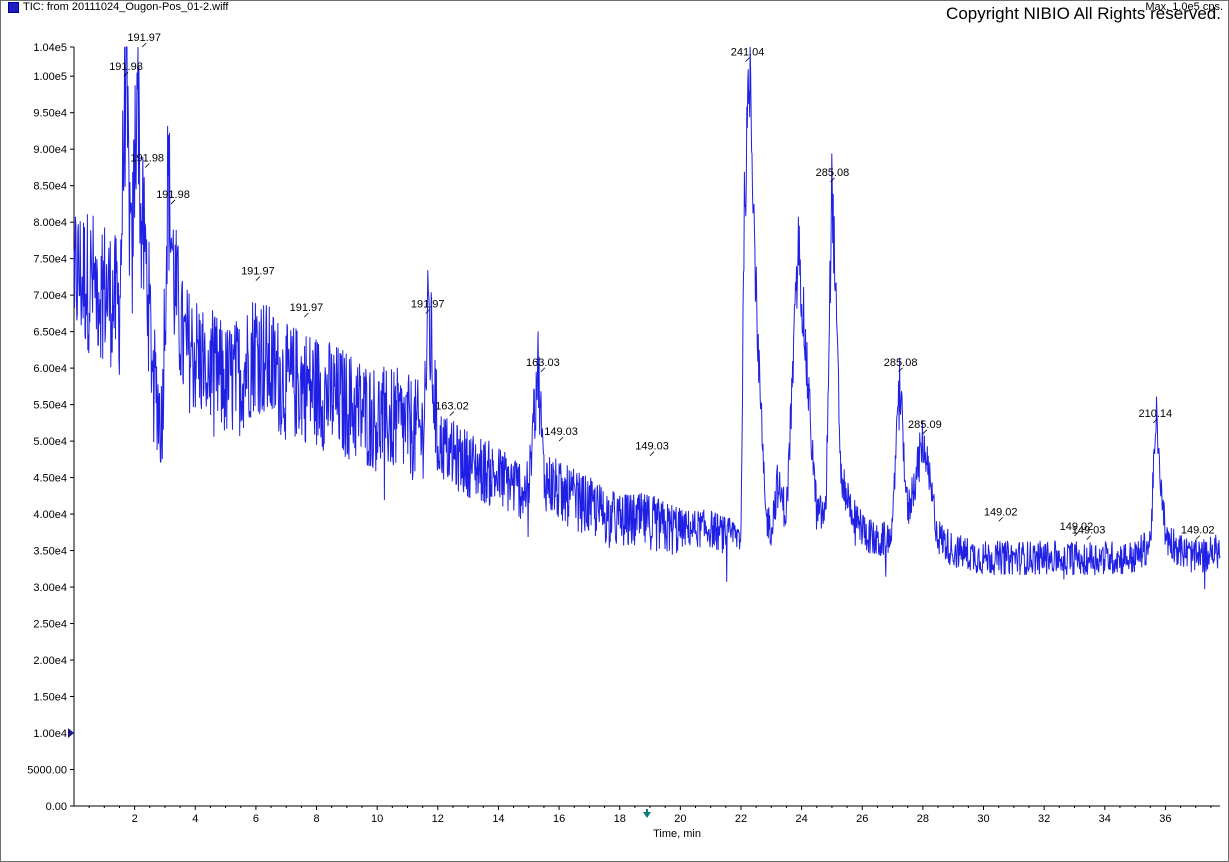  Describe the element at coordinates (71, 733) in the screenshot. I see `threshold-marker-icon` at that location.